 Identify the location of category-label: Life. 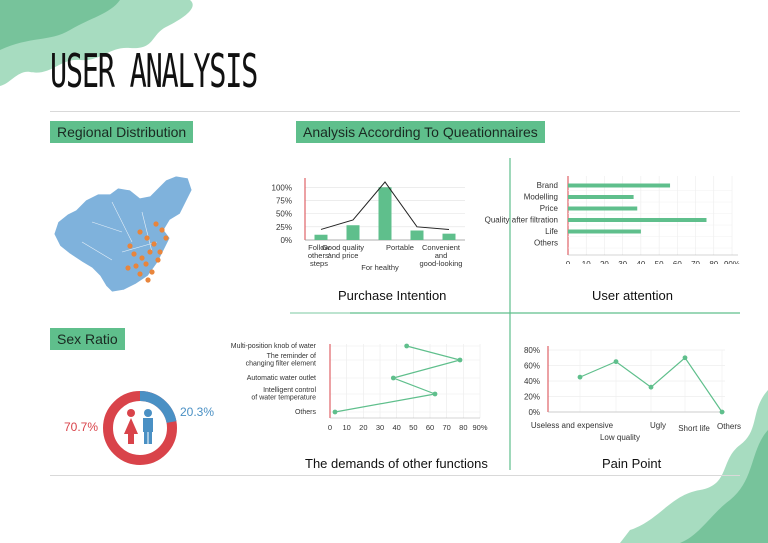
(551, 231).